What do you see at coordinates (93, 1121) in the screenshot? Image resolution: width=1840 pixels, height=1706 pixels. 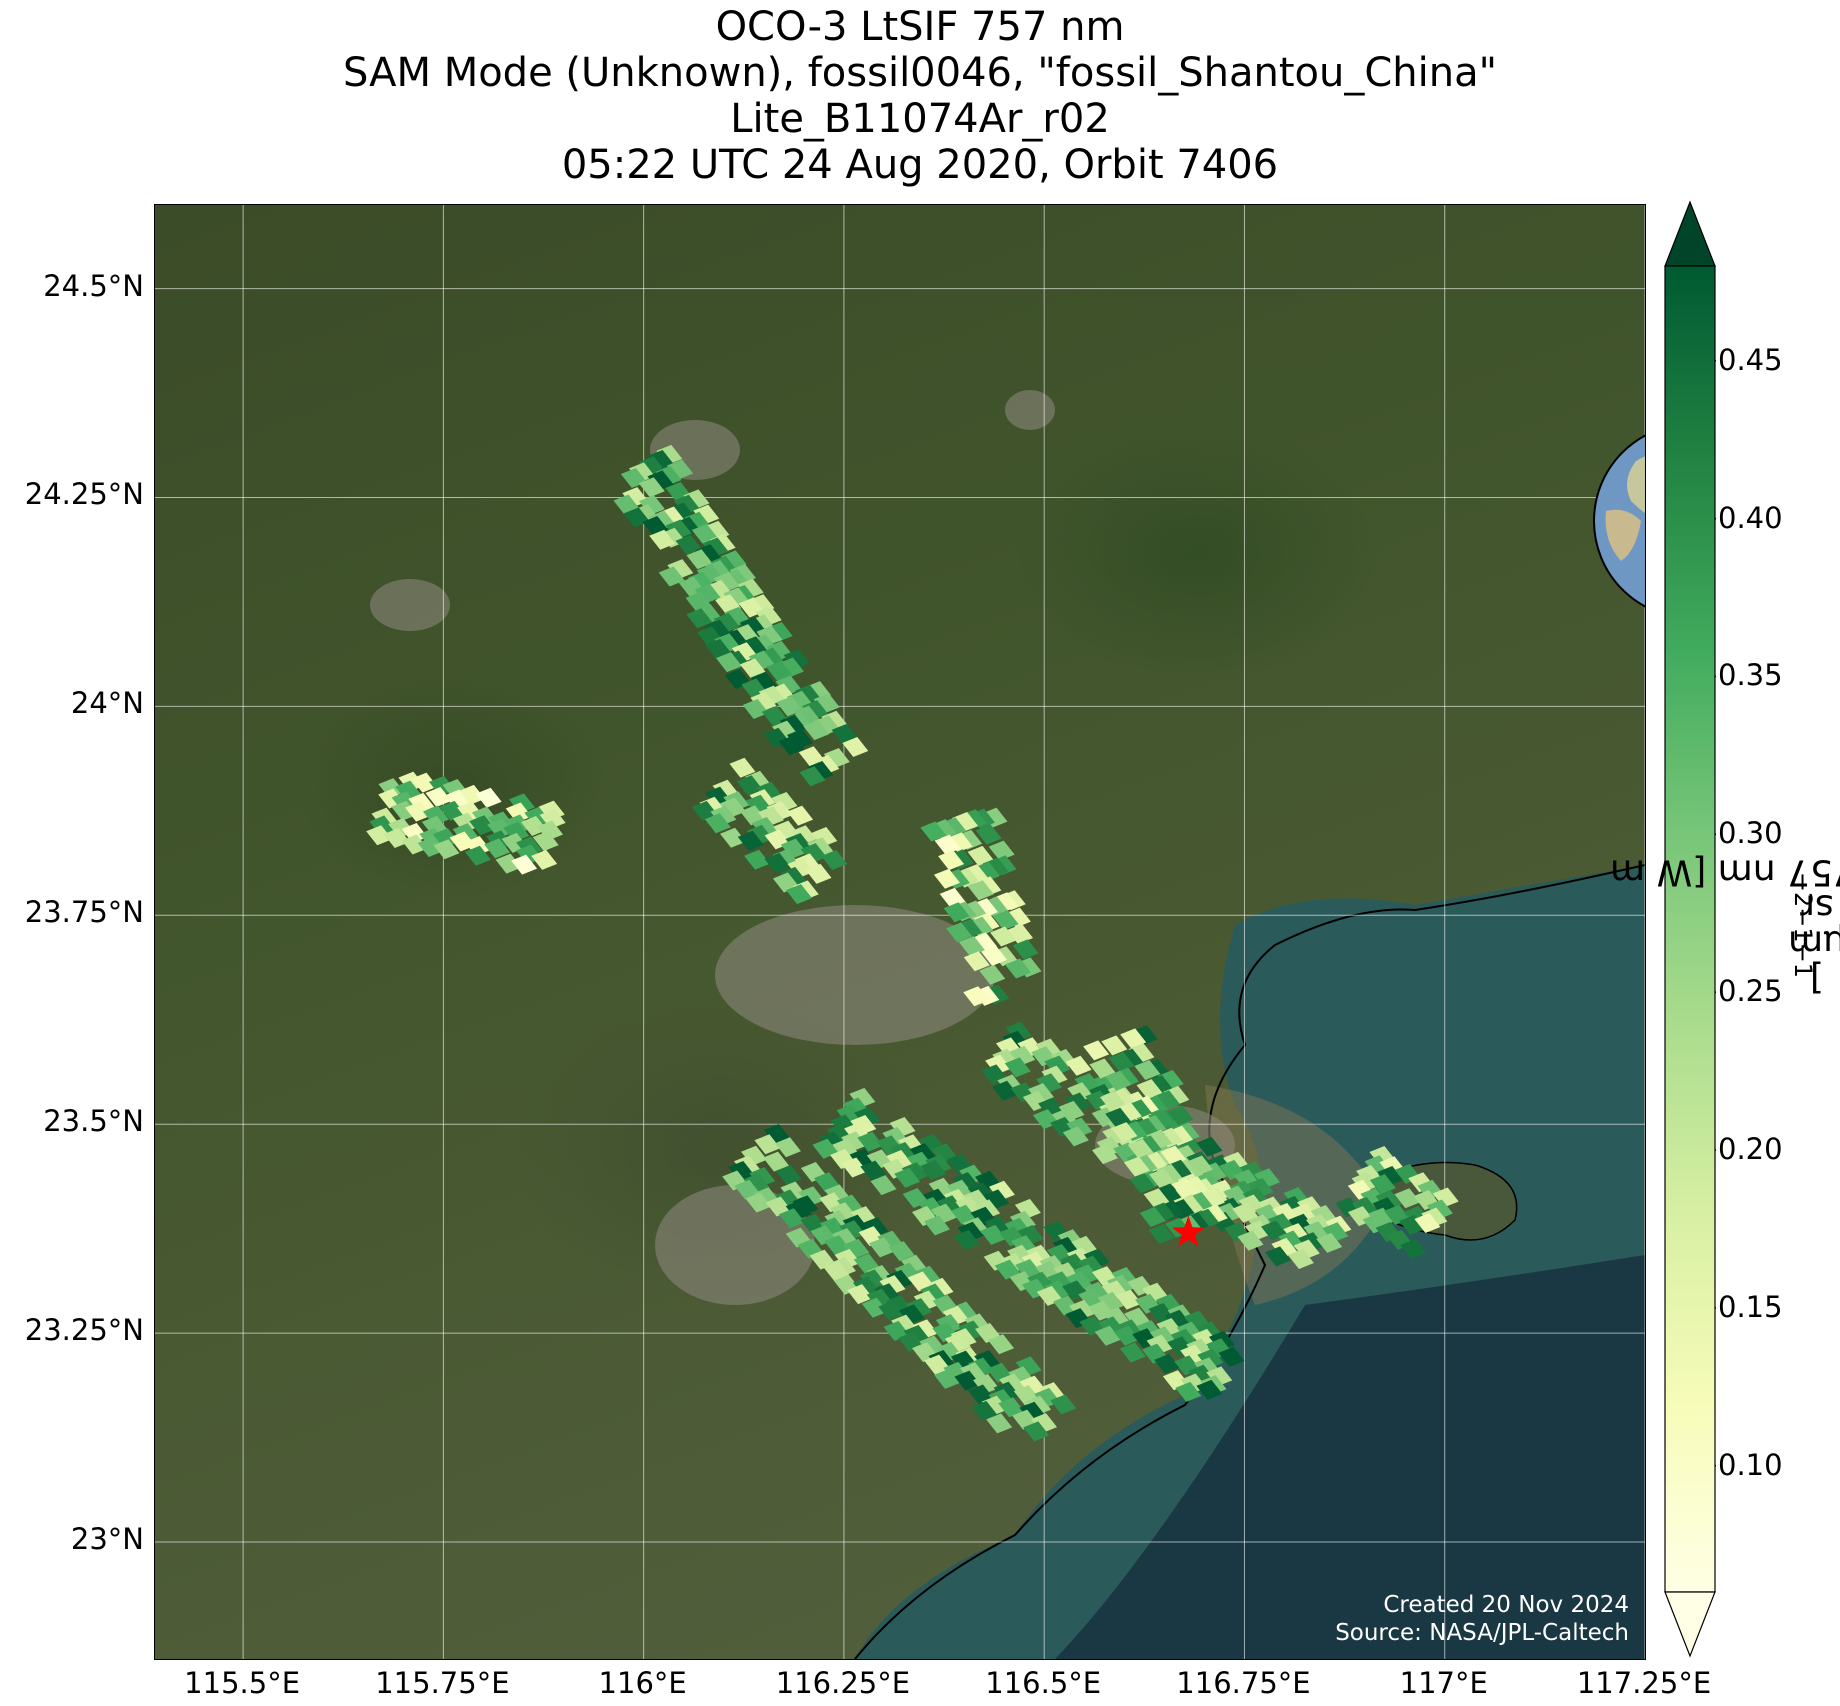 I see `lat-tick-label: 23.5°N` at bounding box center [93, 1121].